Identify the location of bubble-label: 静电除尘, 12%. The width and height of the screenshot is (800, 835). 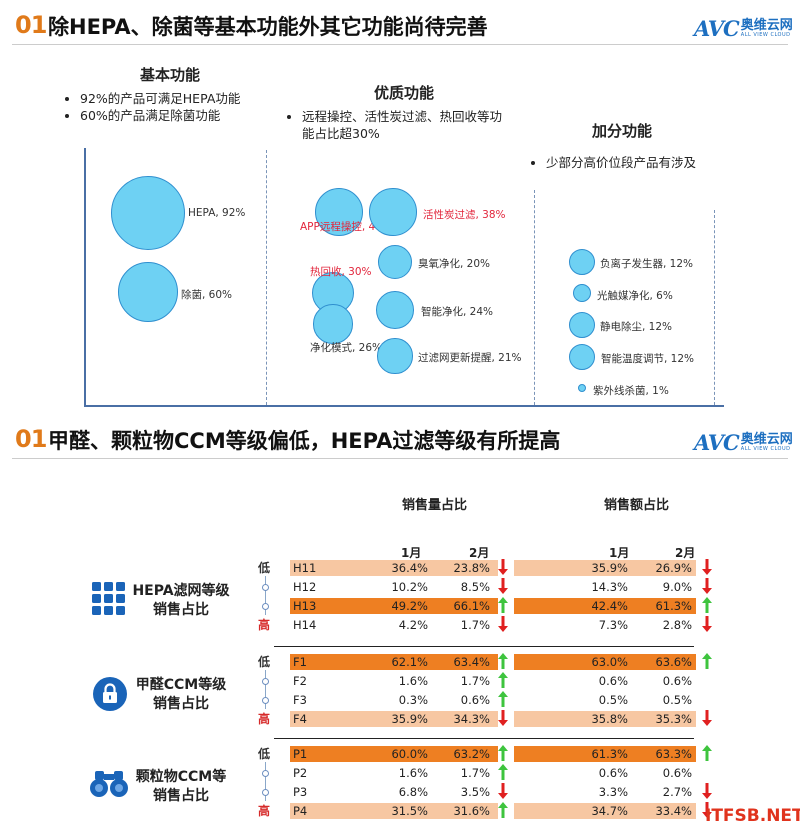
(636, 327).